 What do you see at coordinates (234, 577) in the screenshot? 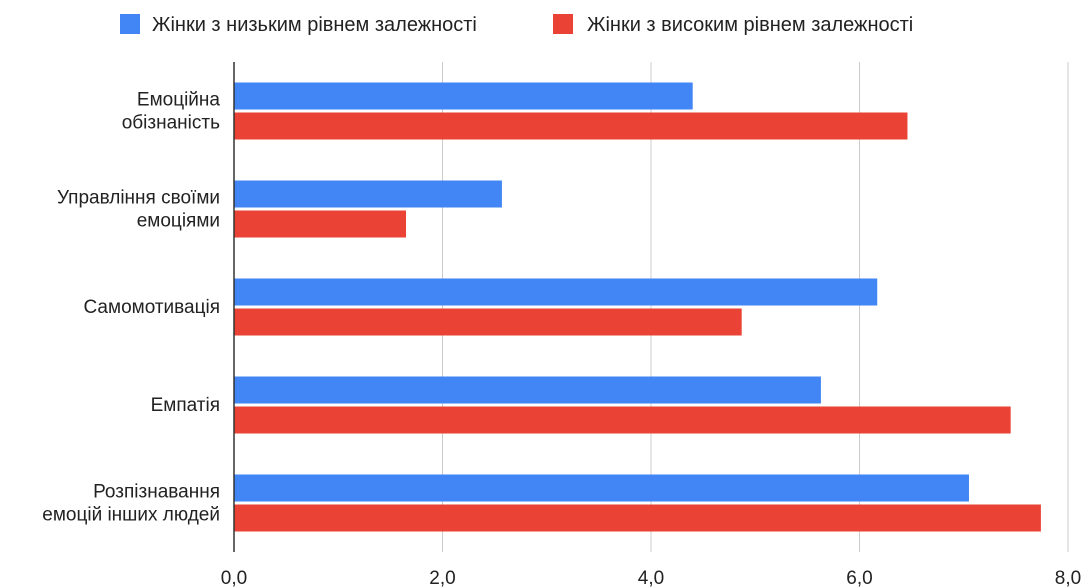
I see `x-tick-label: 0,0` at bounding box center [234, 577].